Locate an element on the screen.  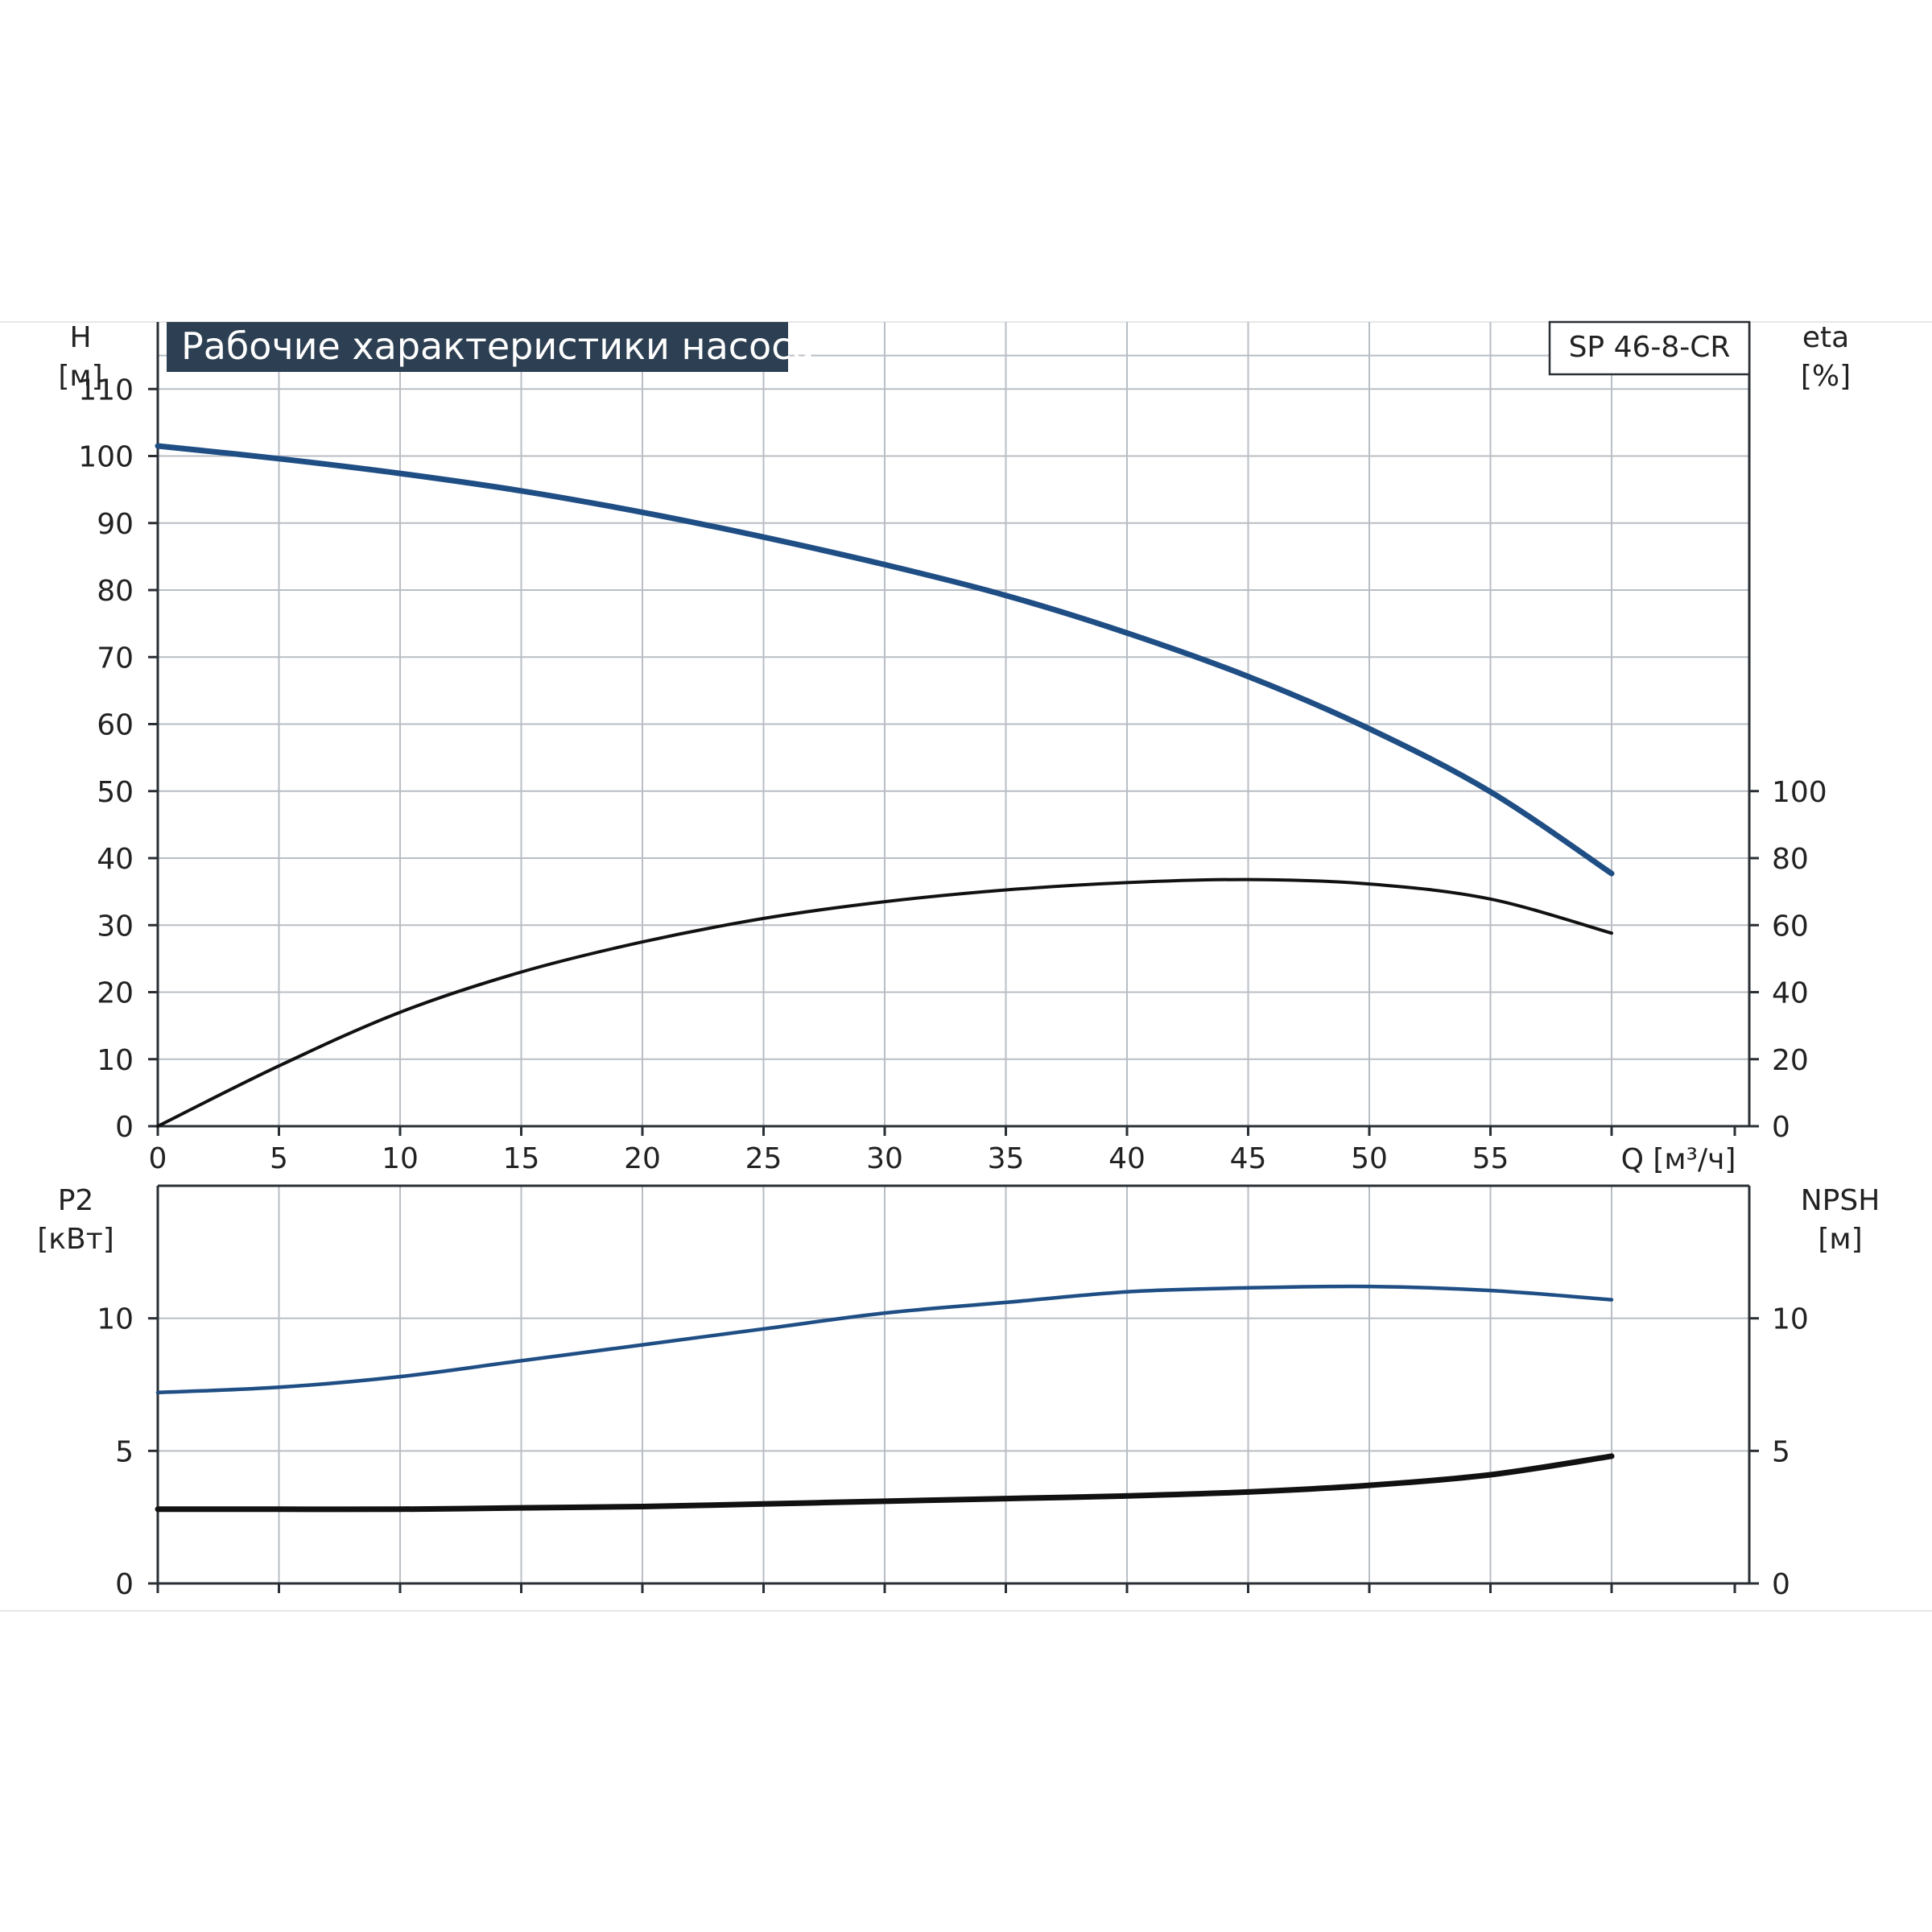
p2-axis-name: P2 is located at coordinates (76, 1200).